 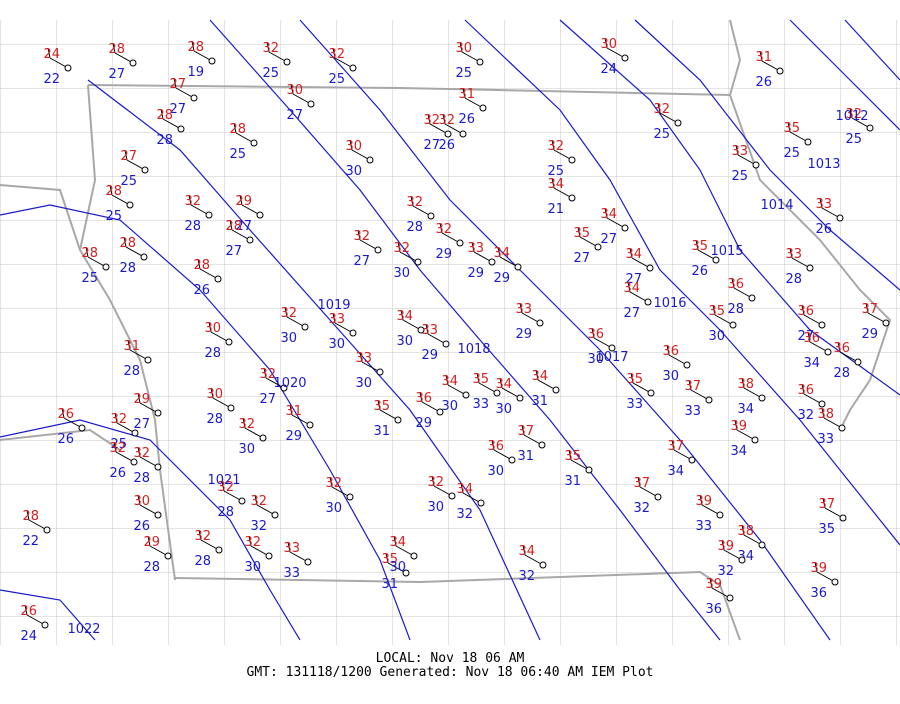 What do you see at coordinates (469, 61) in the screenshot?
I see `station: 30 25` at bounding box center [469, 61].